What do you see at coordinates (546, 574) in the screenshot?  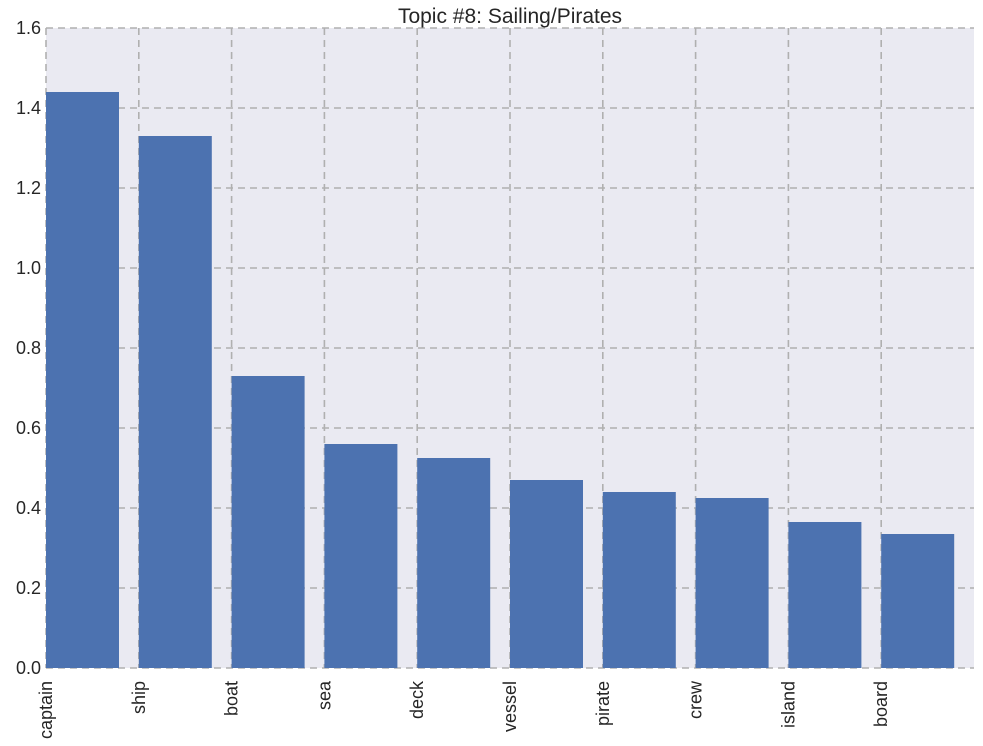 I see `bar-vessel` at bounding box center [546, 574].